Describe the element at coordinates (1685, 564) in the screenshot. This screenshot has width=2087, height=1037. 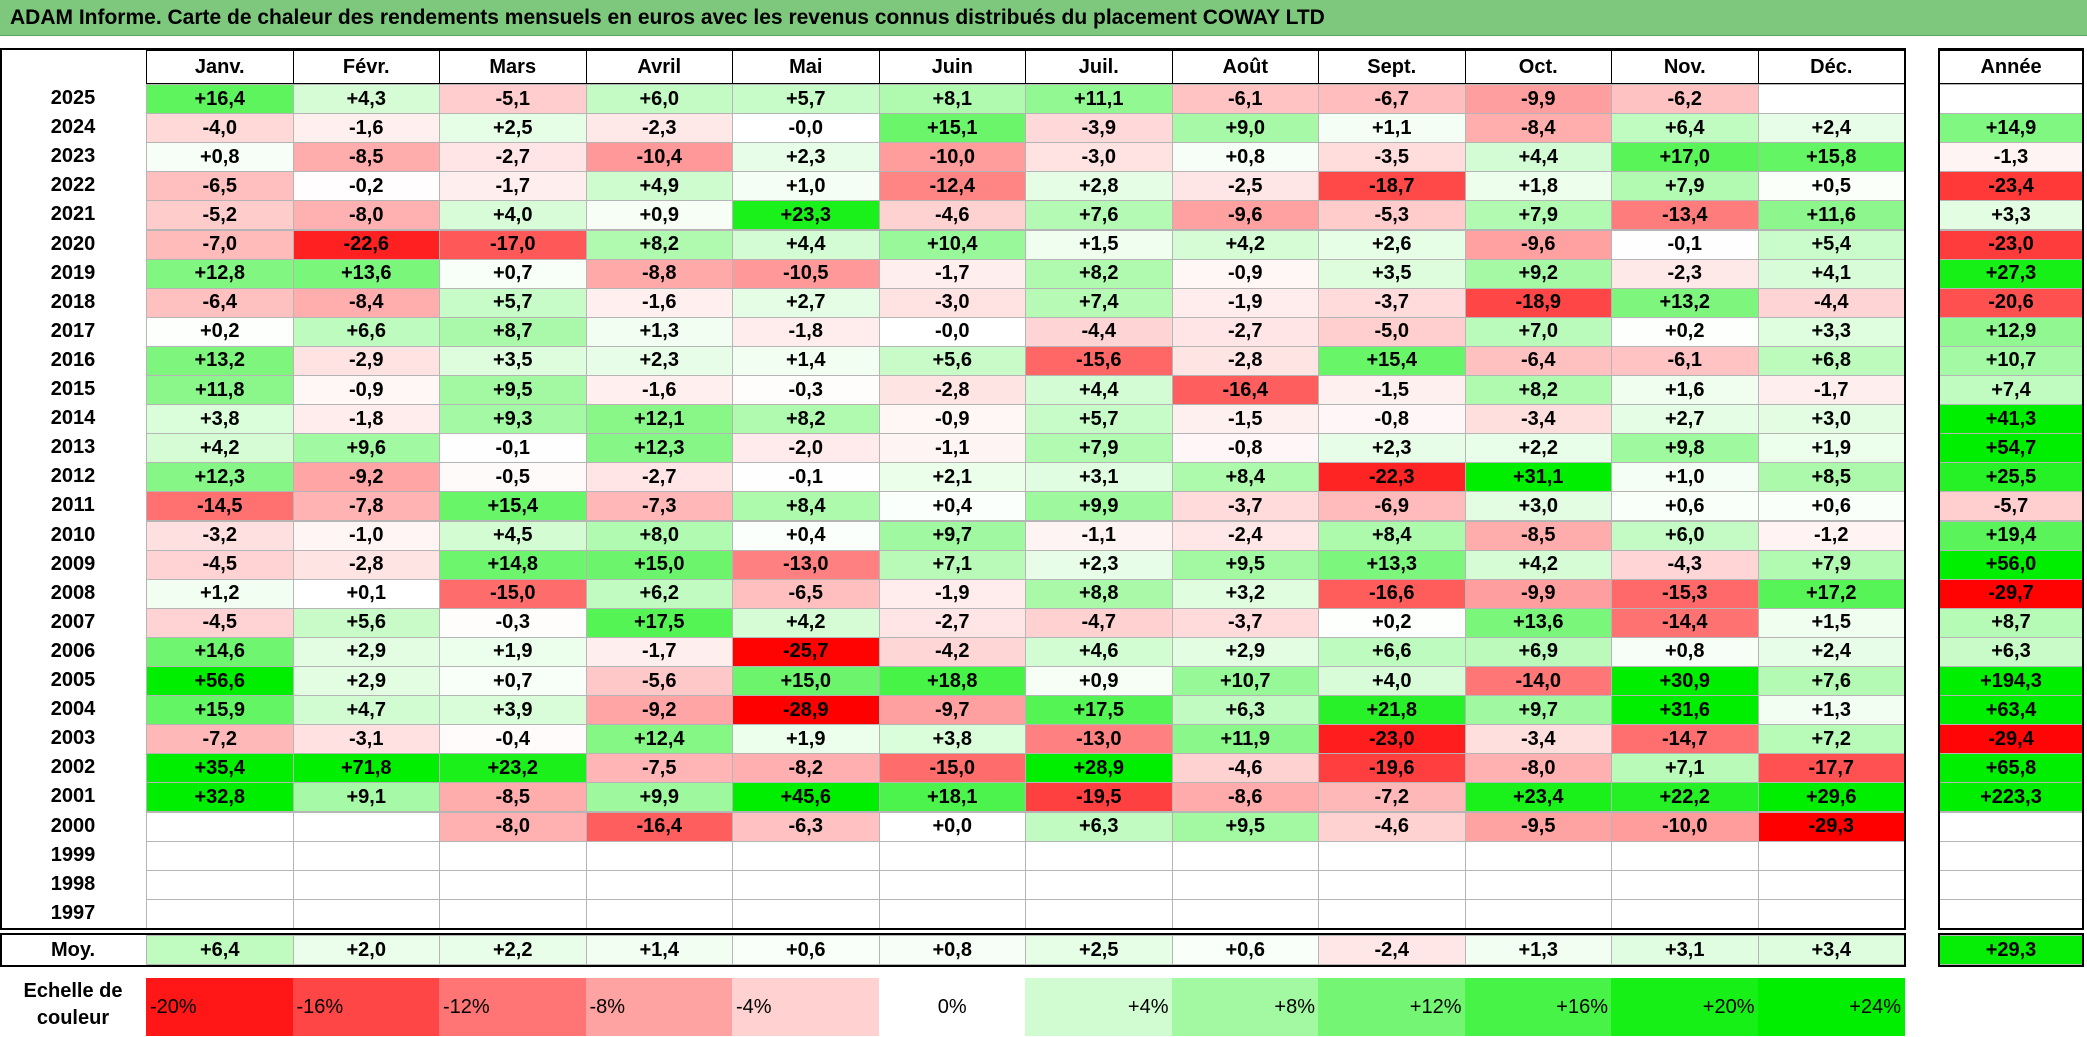
I see `heatmap-cell: -4,3` at that location.